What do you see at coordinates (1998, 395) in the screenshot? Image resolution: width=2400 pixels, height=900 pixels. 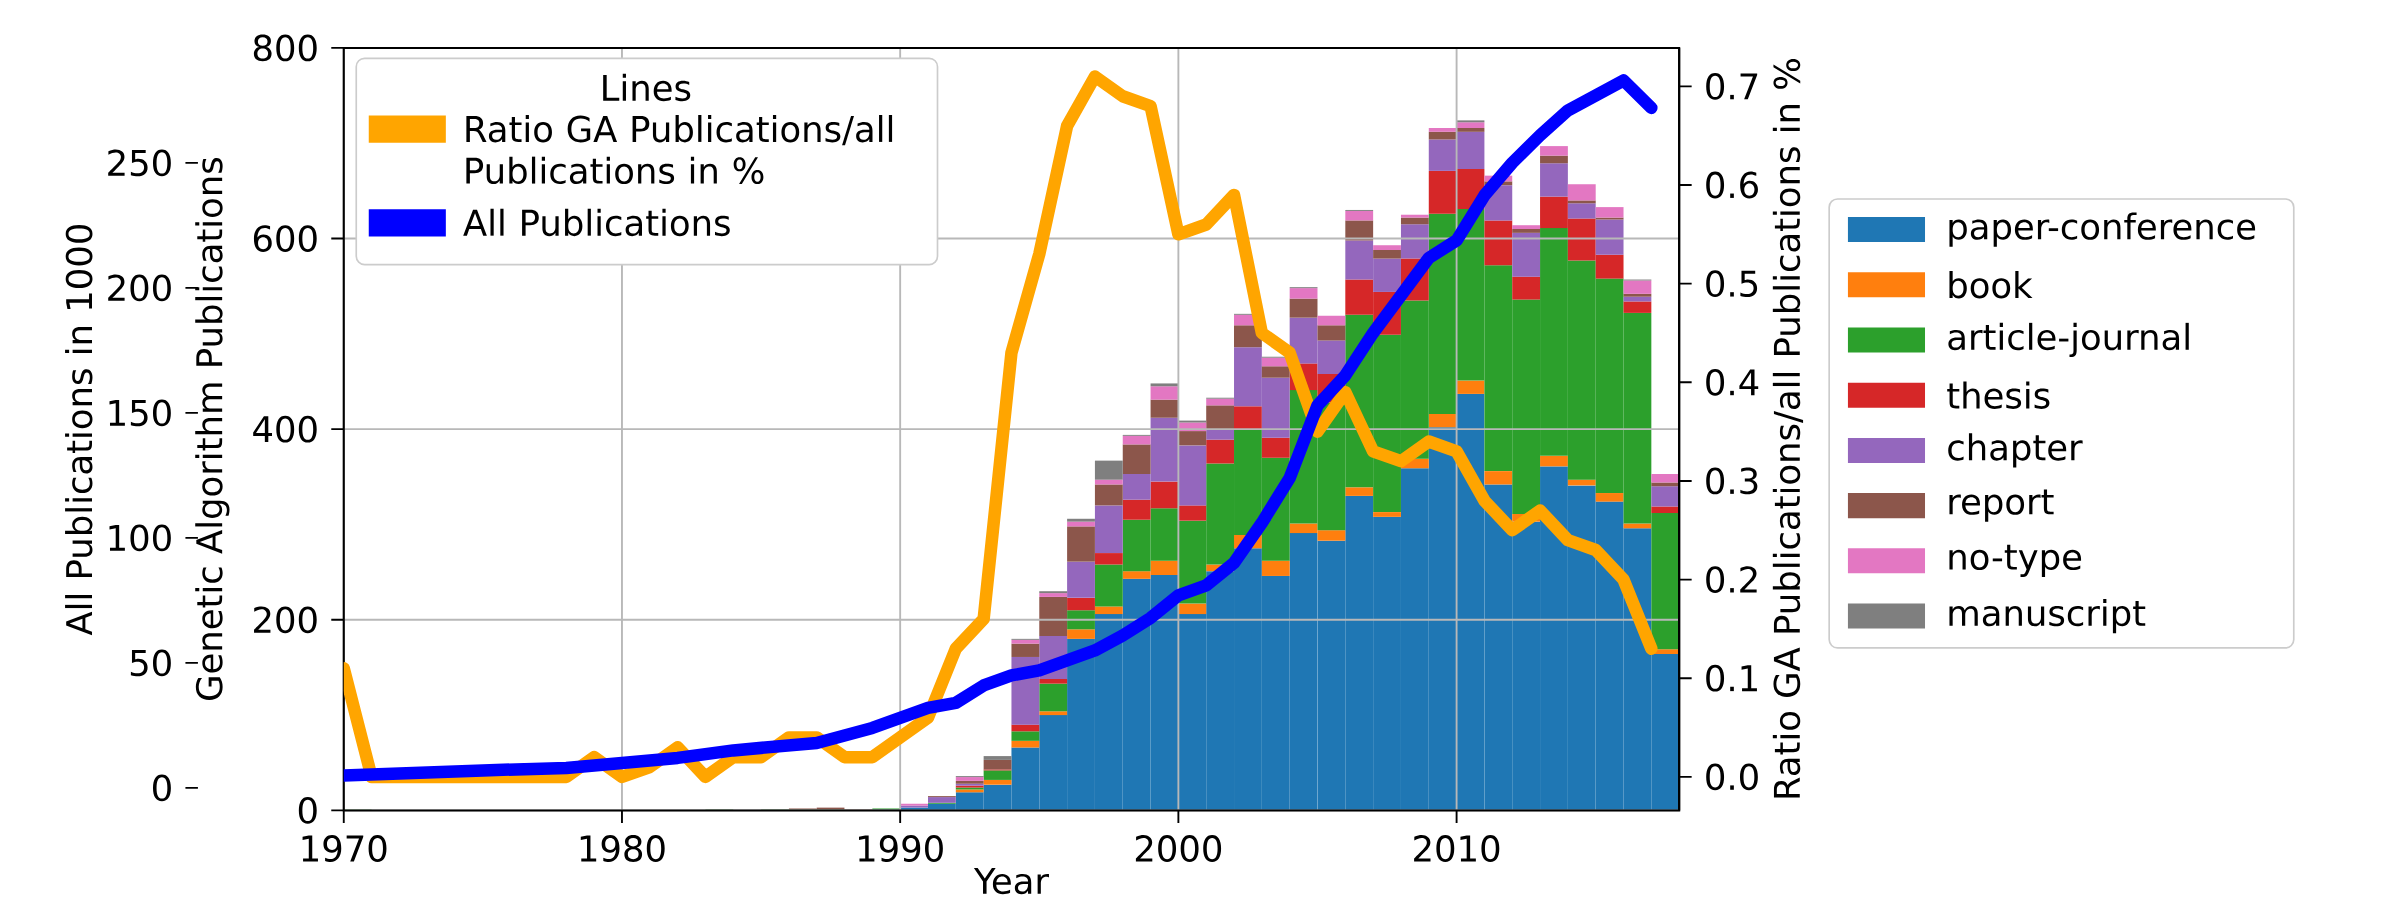 I see `legend-label: thesis` at bounding box center [1998, 395].